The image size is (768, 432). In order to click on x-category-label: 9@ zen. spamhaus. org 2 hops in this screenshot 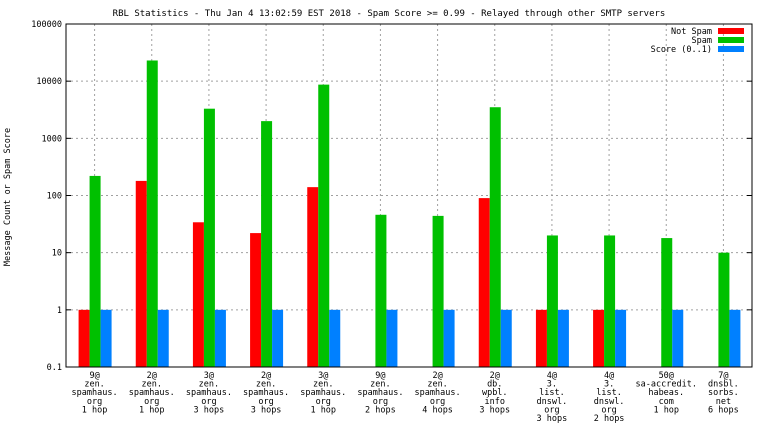, I will do `click(380, 393)`.